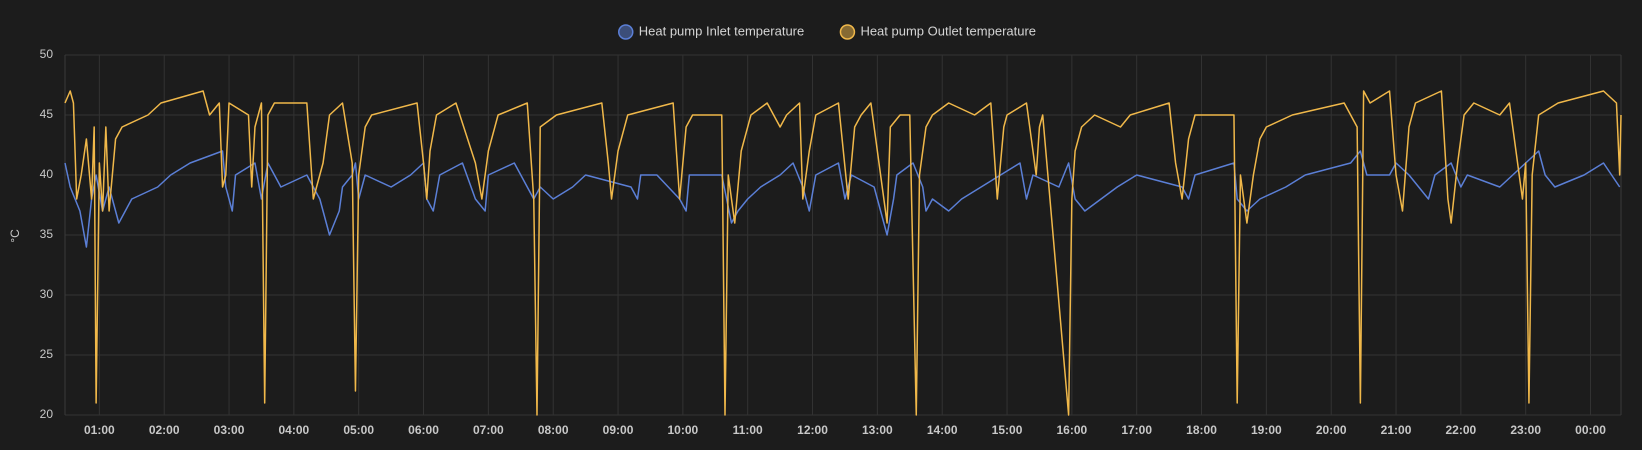 The height and width of the screenshot is (450, 1642). What do you see at coordinates (1201, 430) in the screenshot?
I see `x-tick-label: 18:00` at bounding box center [1201, 430].